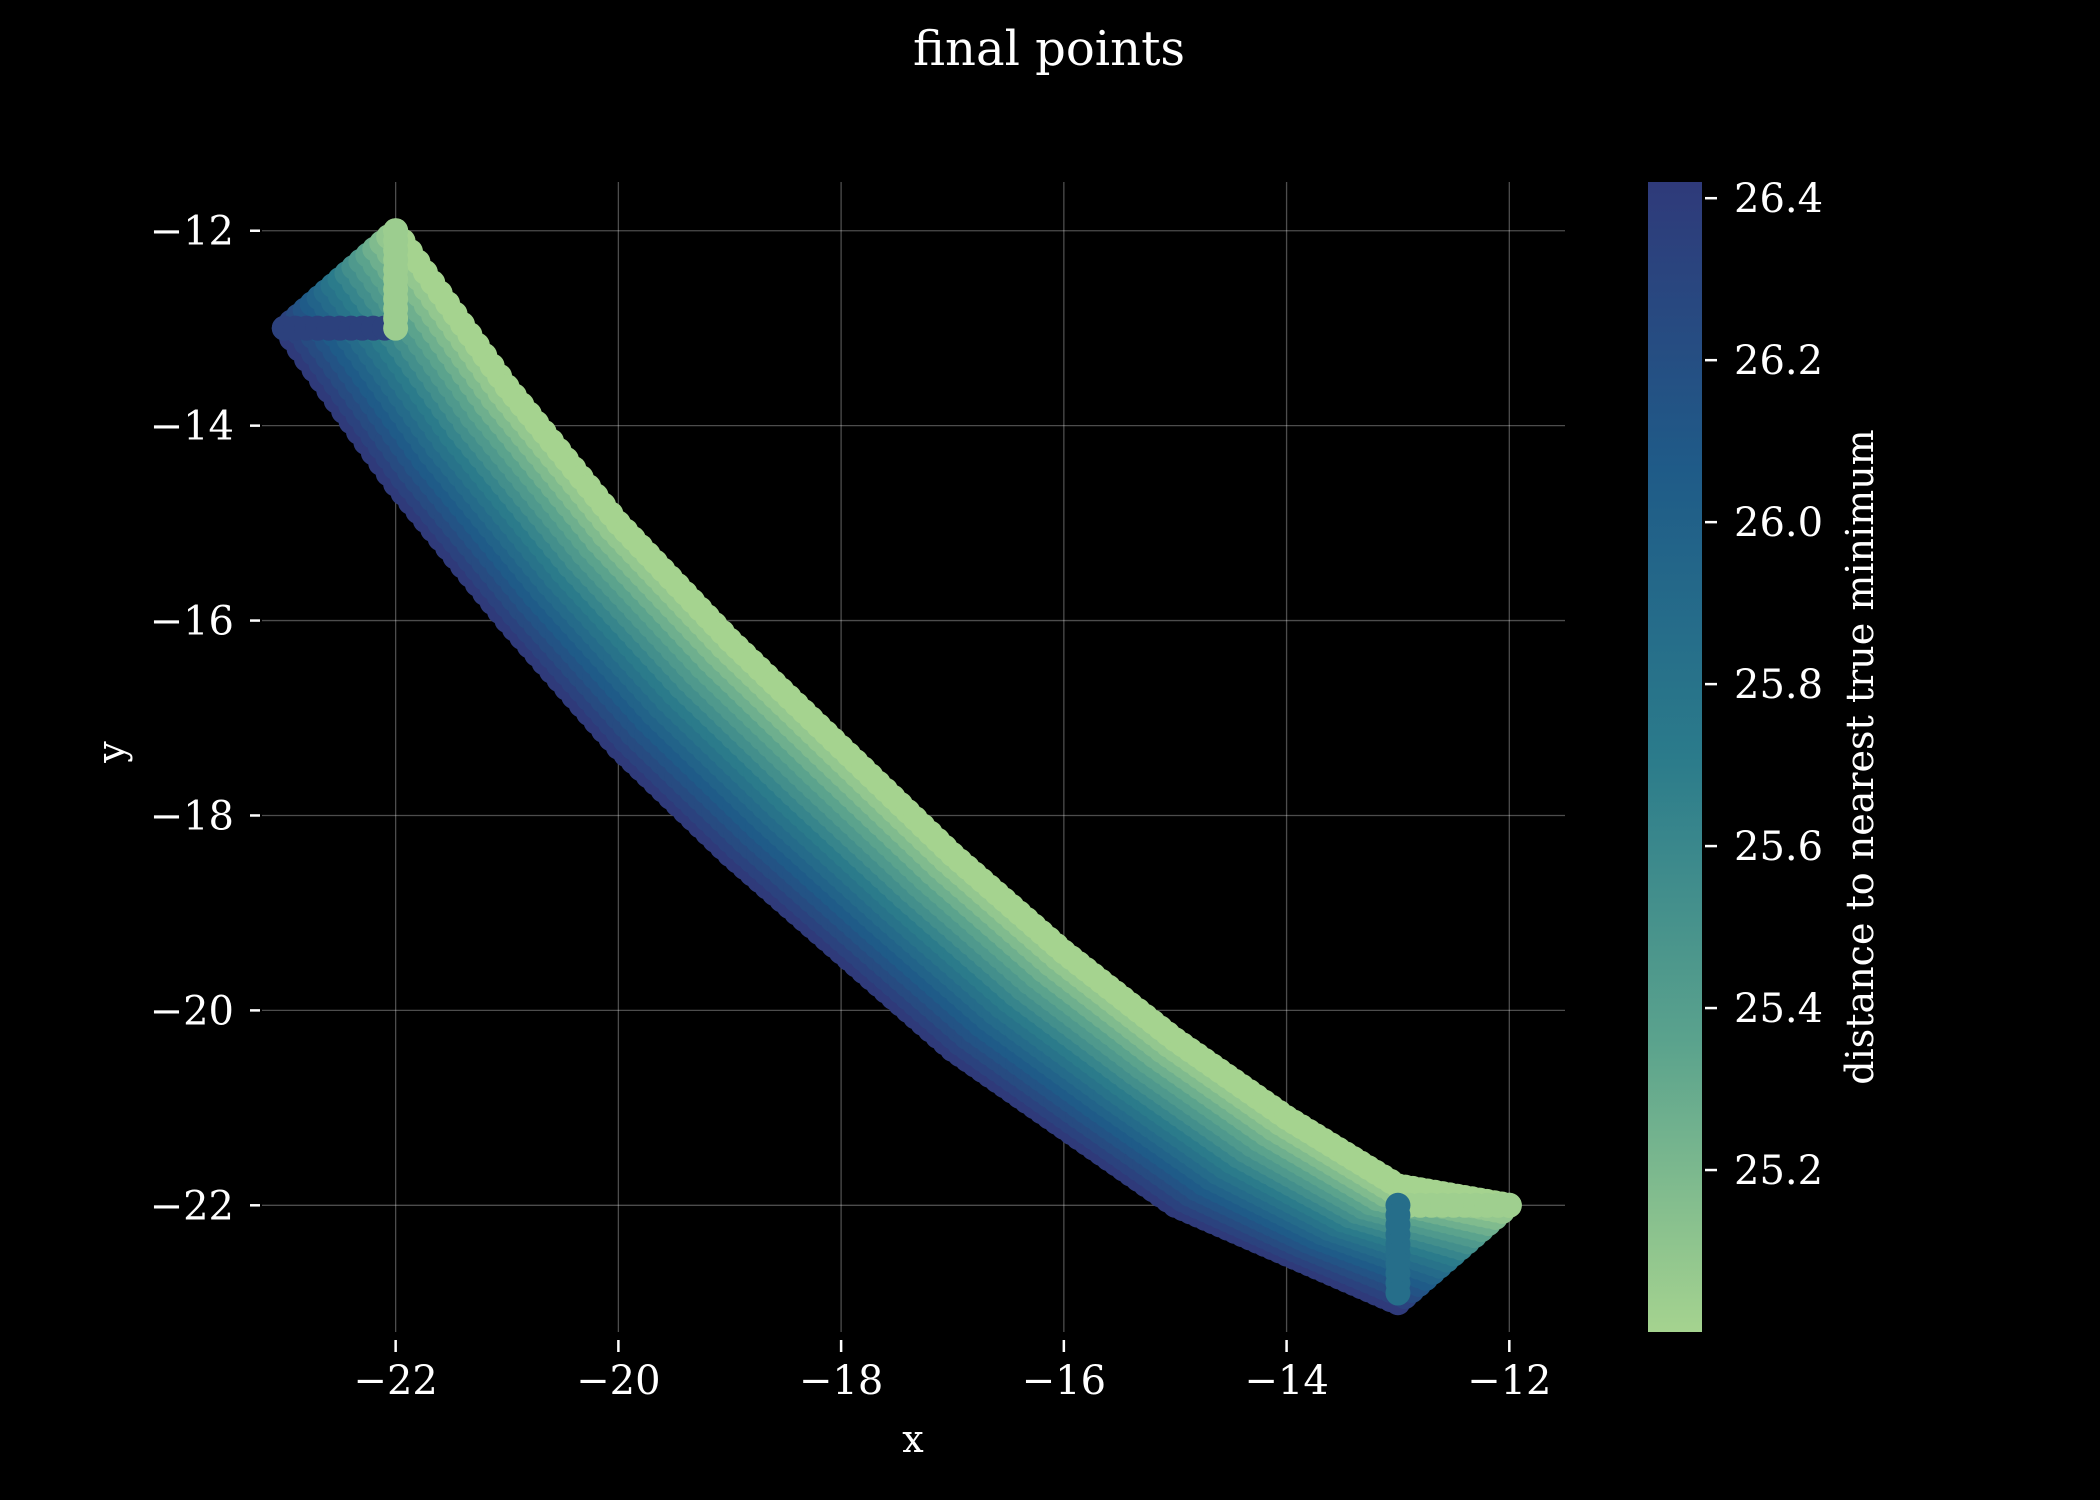  What do you see at coordinates (192, 816) in the screenshot?
I see `y-tick-label: −18` at bounding box center [192, 816].